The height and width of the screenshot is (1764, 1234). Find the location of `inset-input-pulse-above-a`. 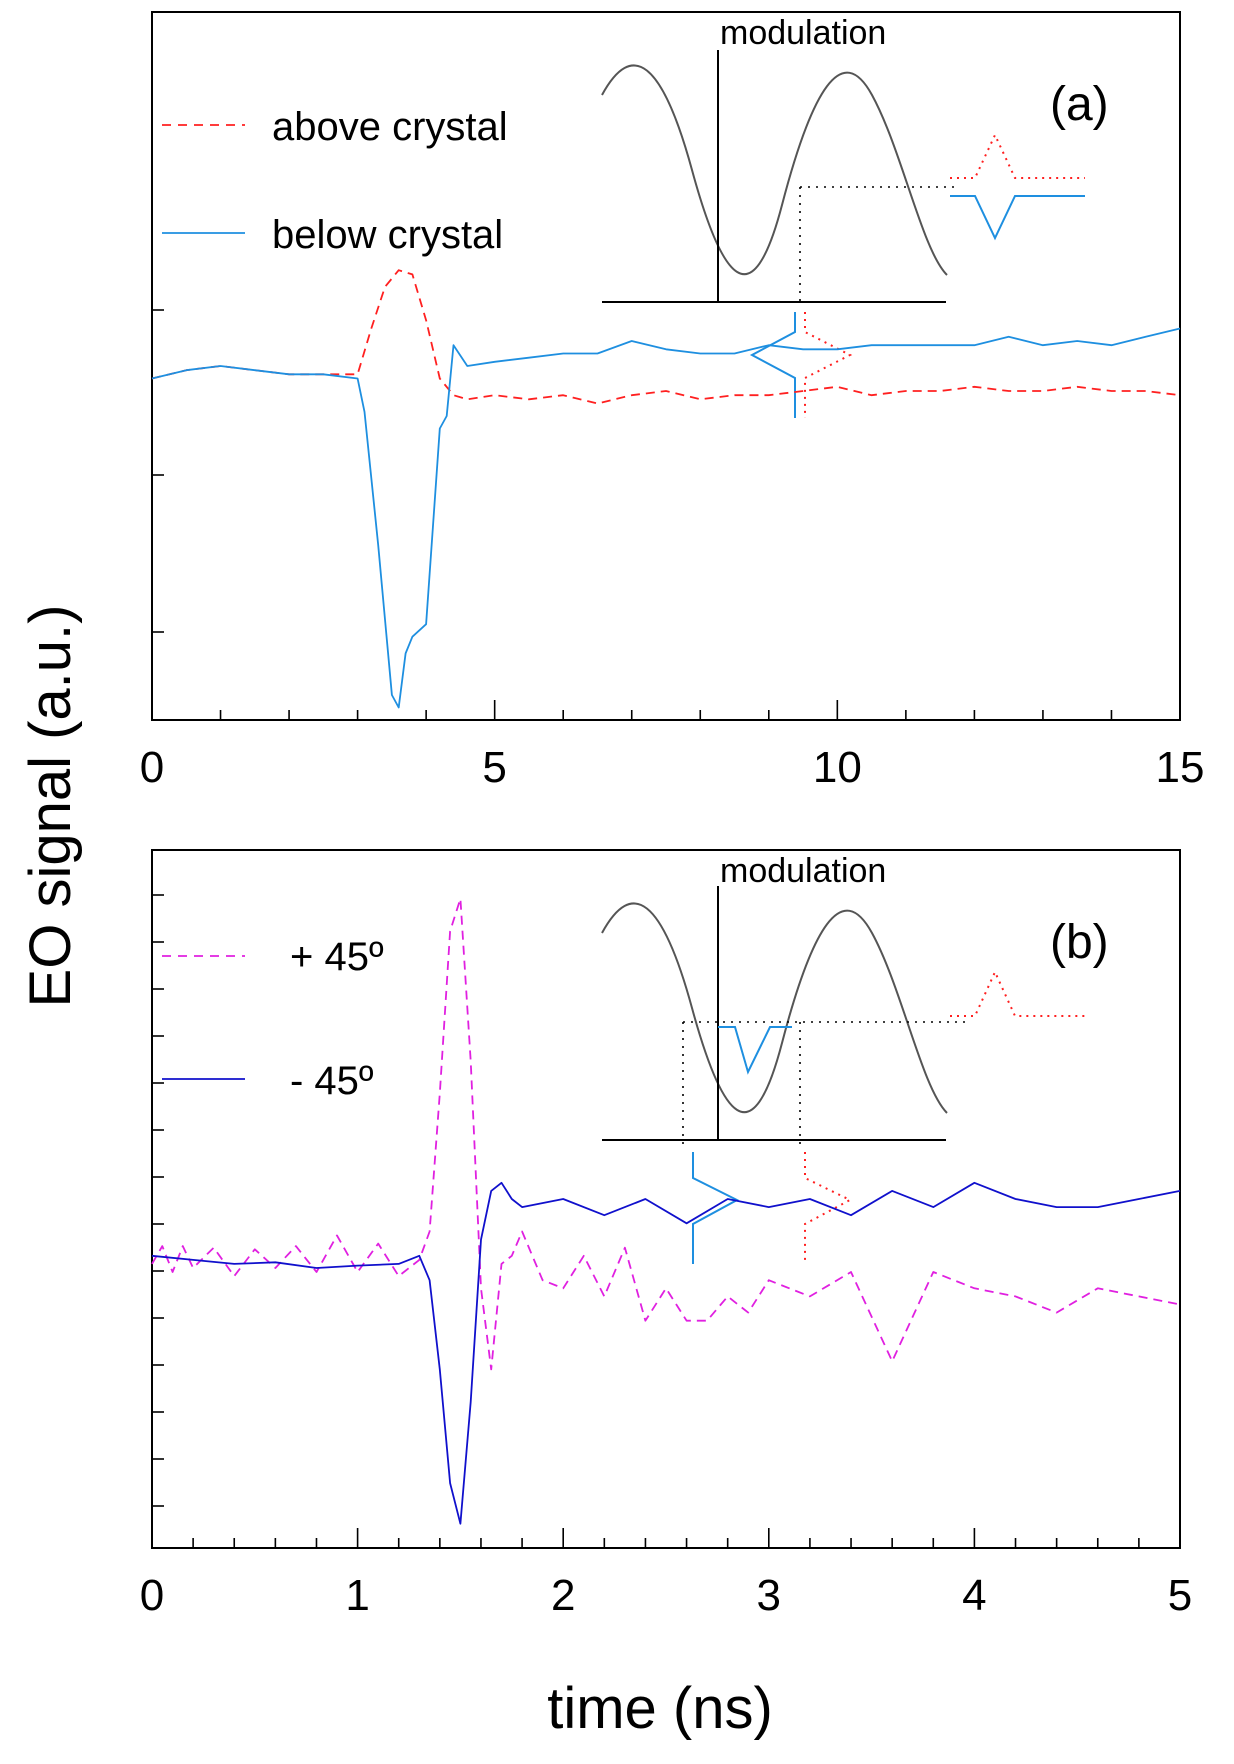

inset-input-pulse-above-a is located at coordinates (828, 365).